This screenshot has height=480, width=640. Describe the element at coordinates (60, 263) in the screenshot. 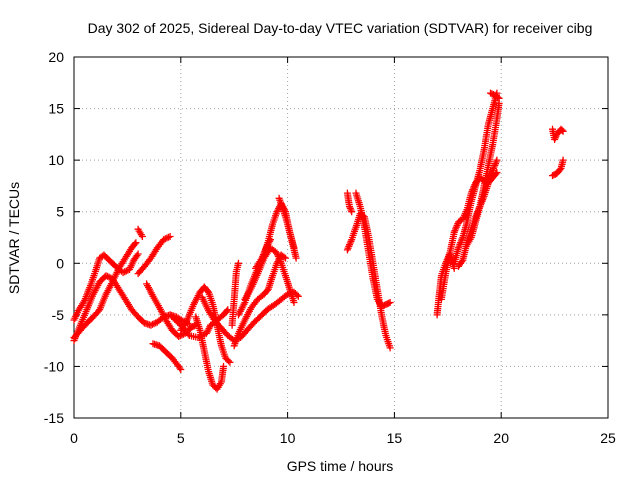

I see `y-tick-label: 0` at that location.